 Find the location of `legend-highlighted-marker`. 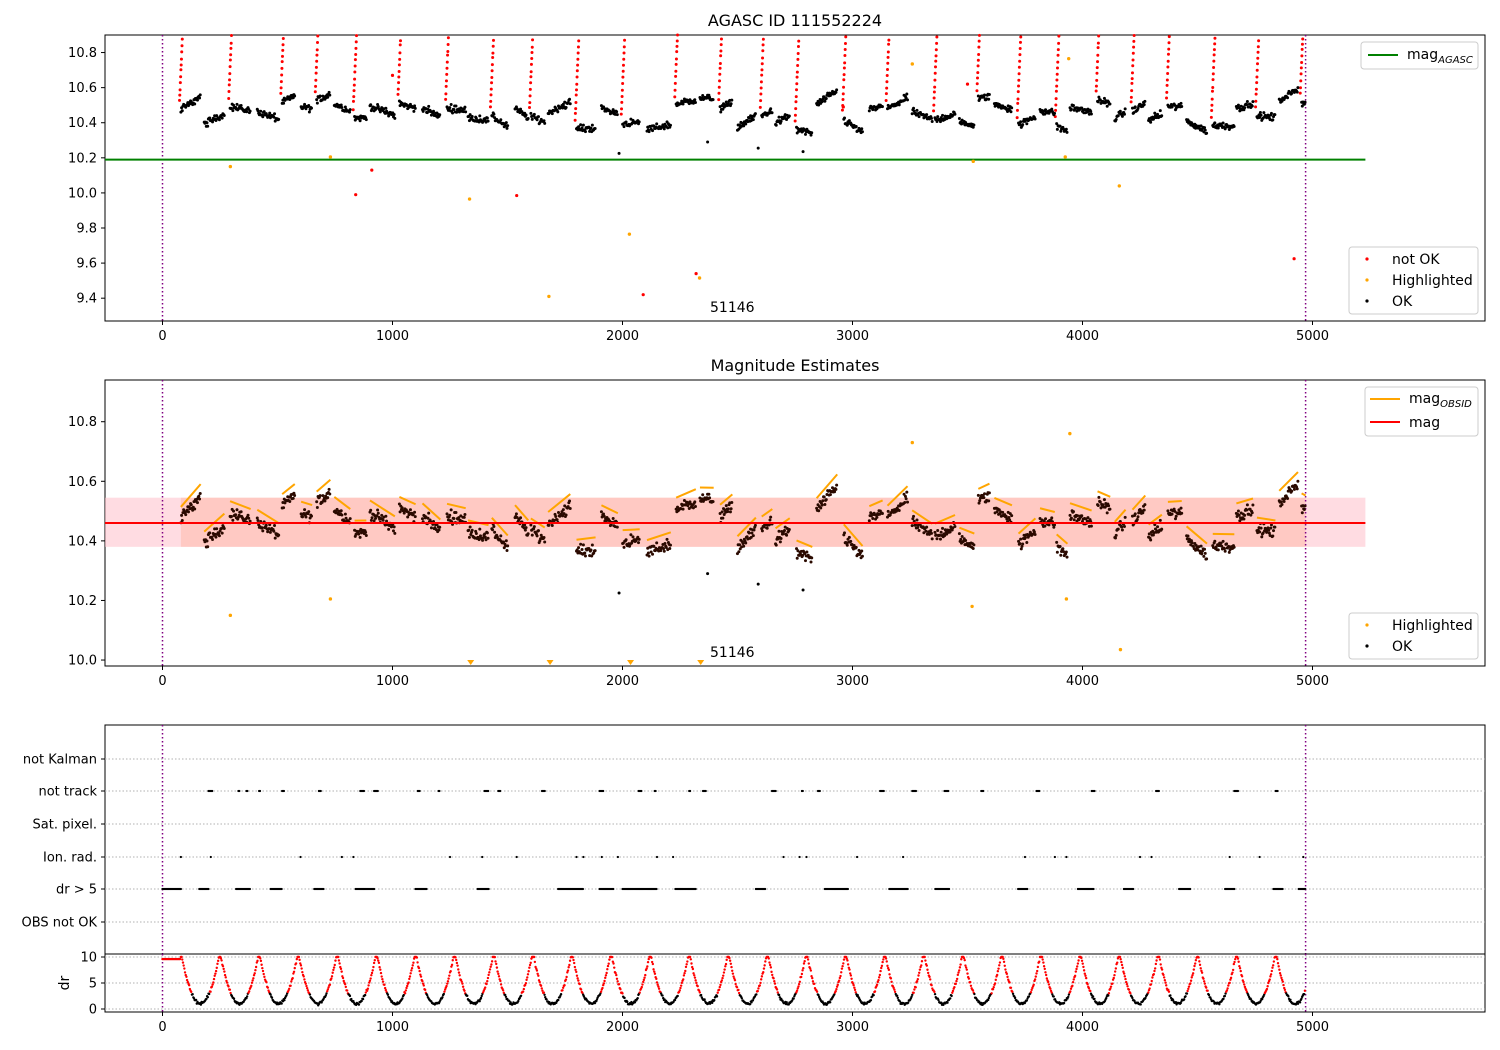

legend-highlighted-marker is located at coordinates (1367, 280).